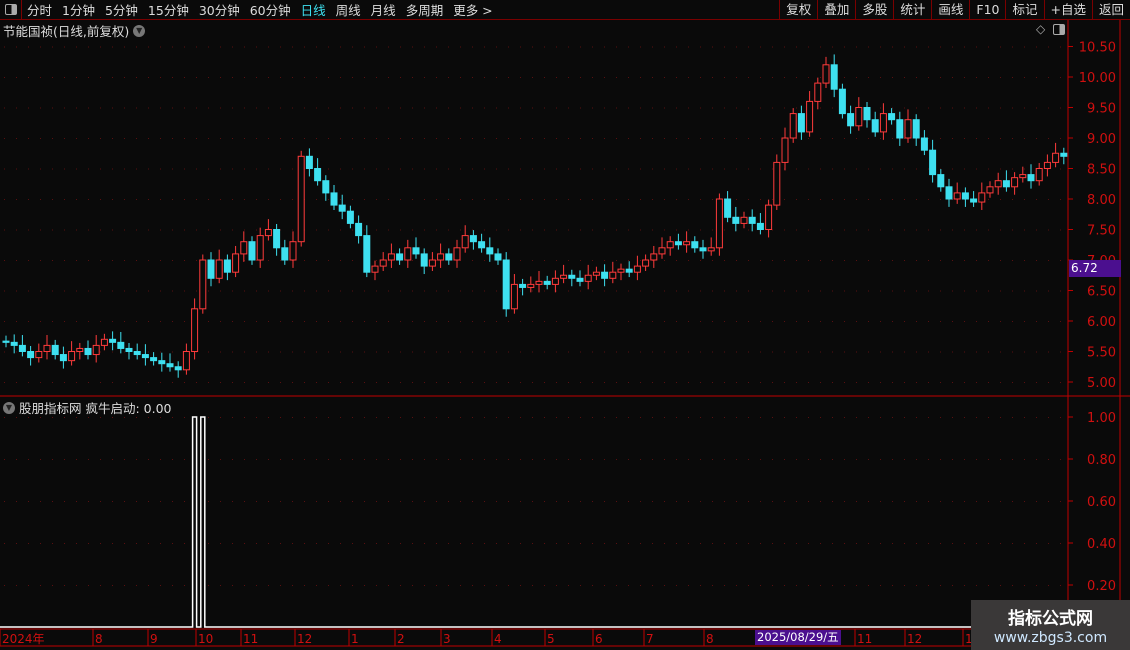  Describe the element at coordinates (912, 10) in the screenshot. I see `toolbar-button: 统计` at that location.